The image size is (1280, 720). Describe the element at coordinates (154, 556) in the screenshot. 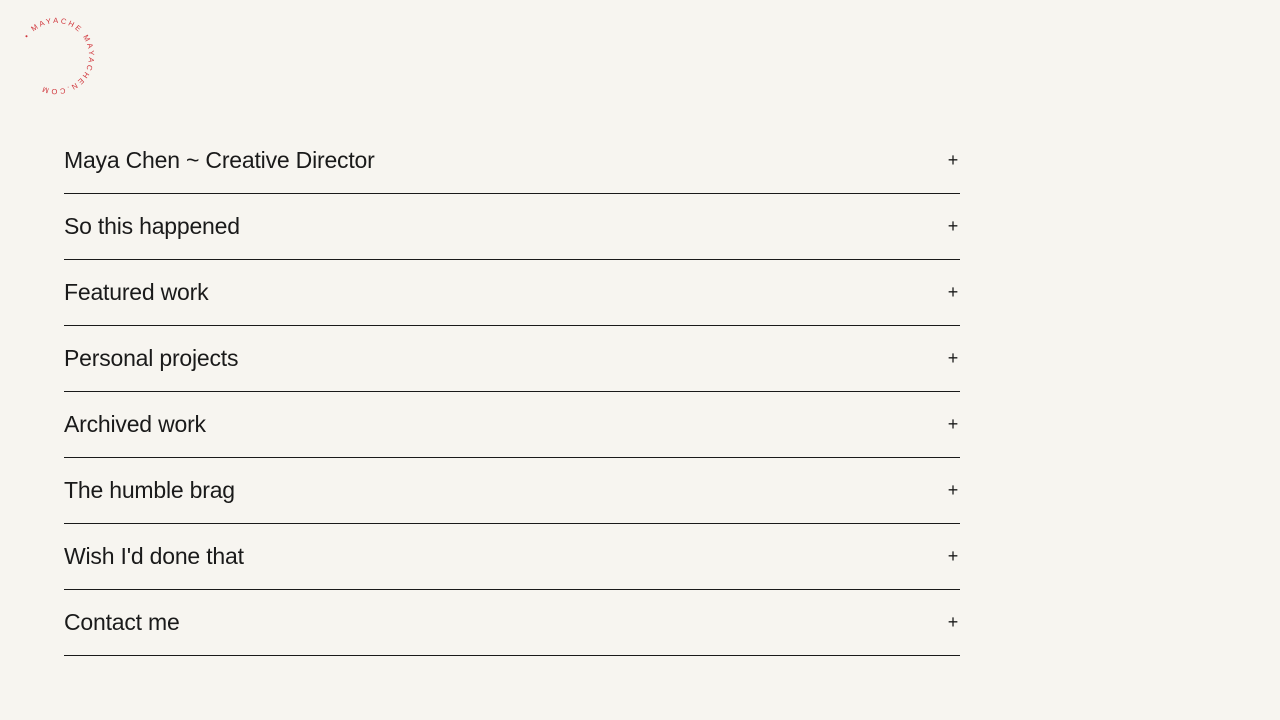

I see `accordion-title: Wish I'd done that` at that location.